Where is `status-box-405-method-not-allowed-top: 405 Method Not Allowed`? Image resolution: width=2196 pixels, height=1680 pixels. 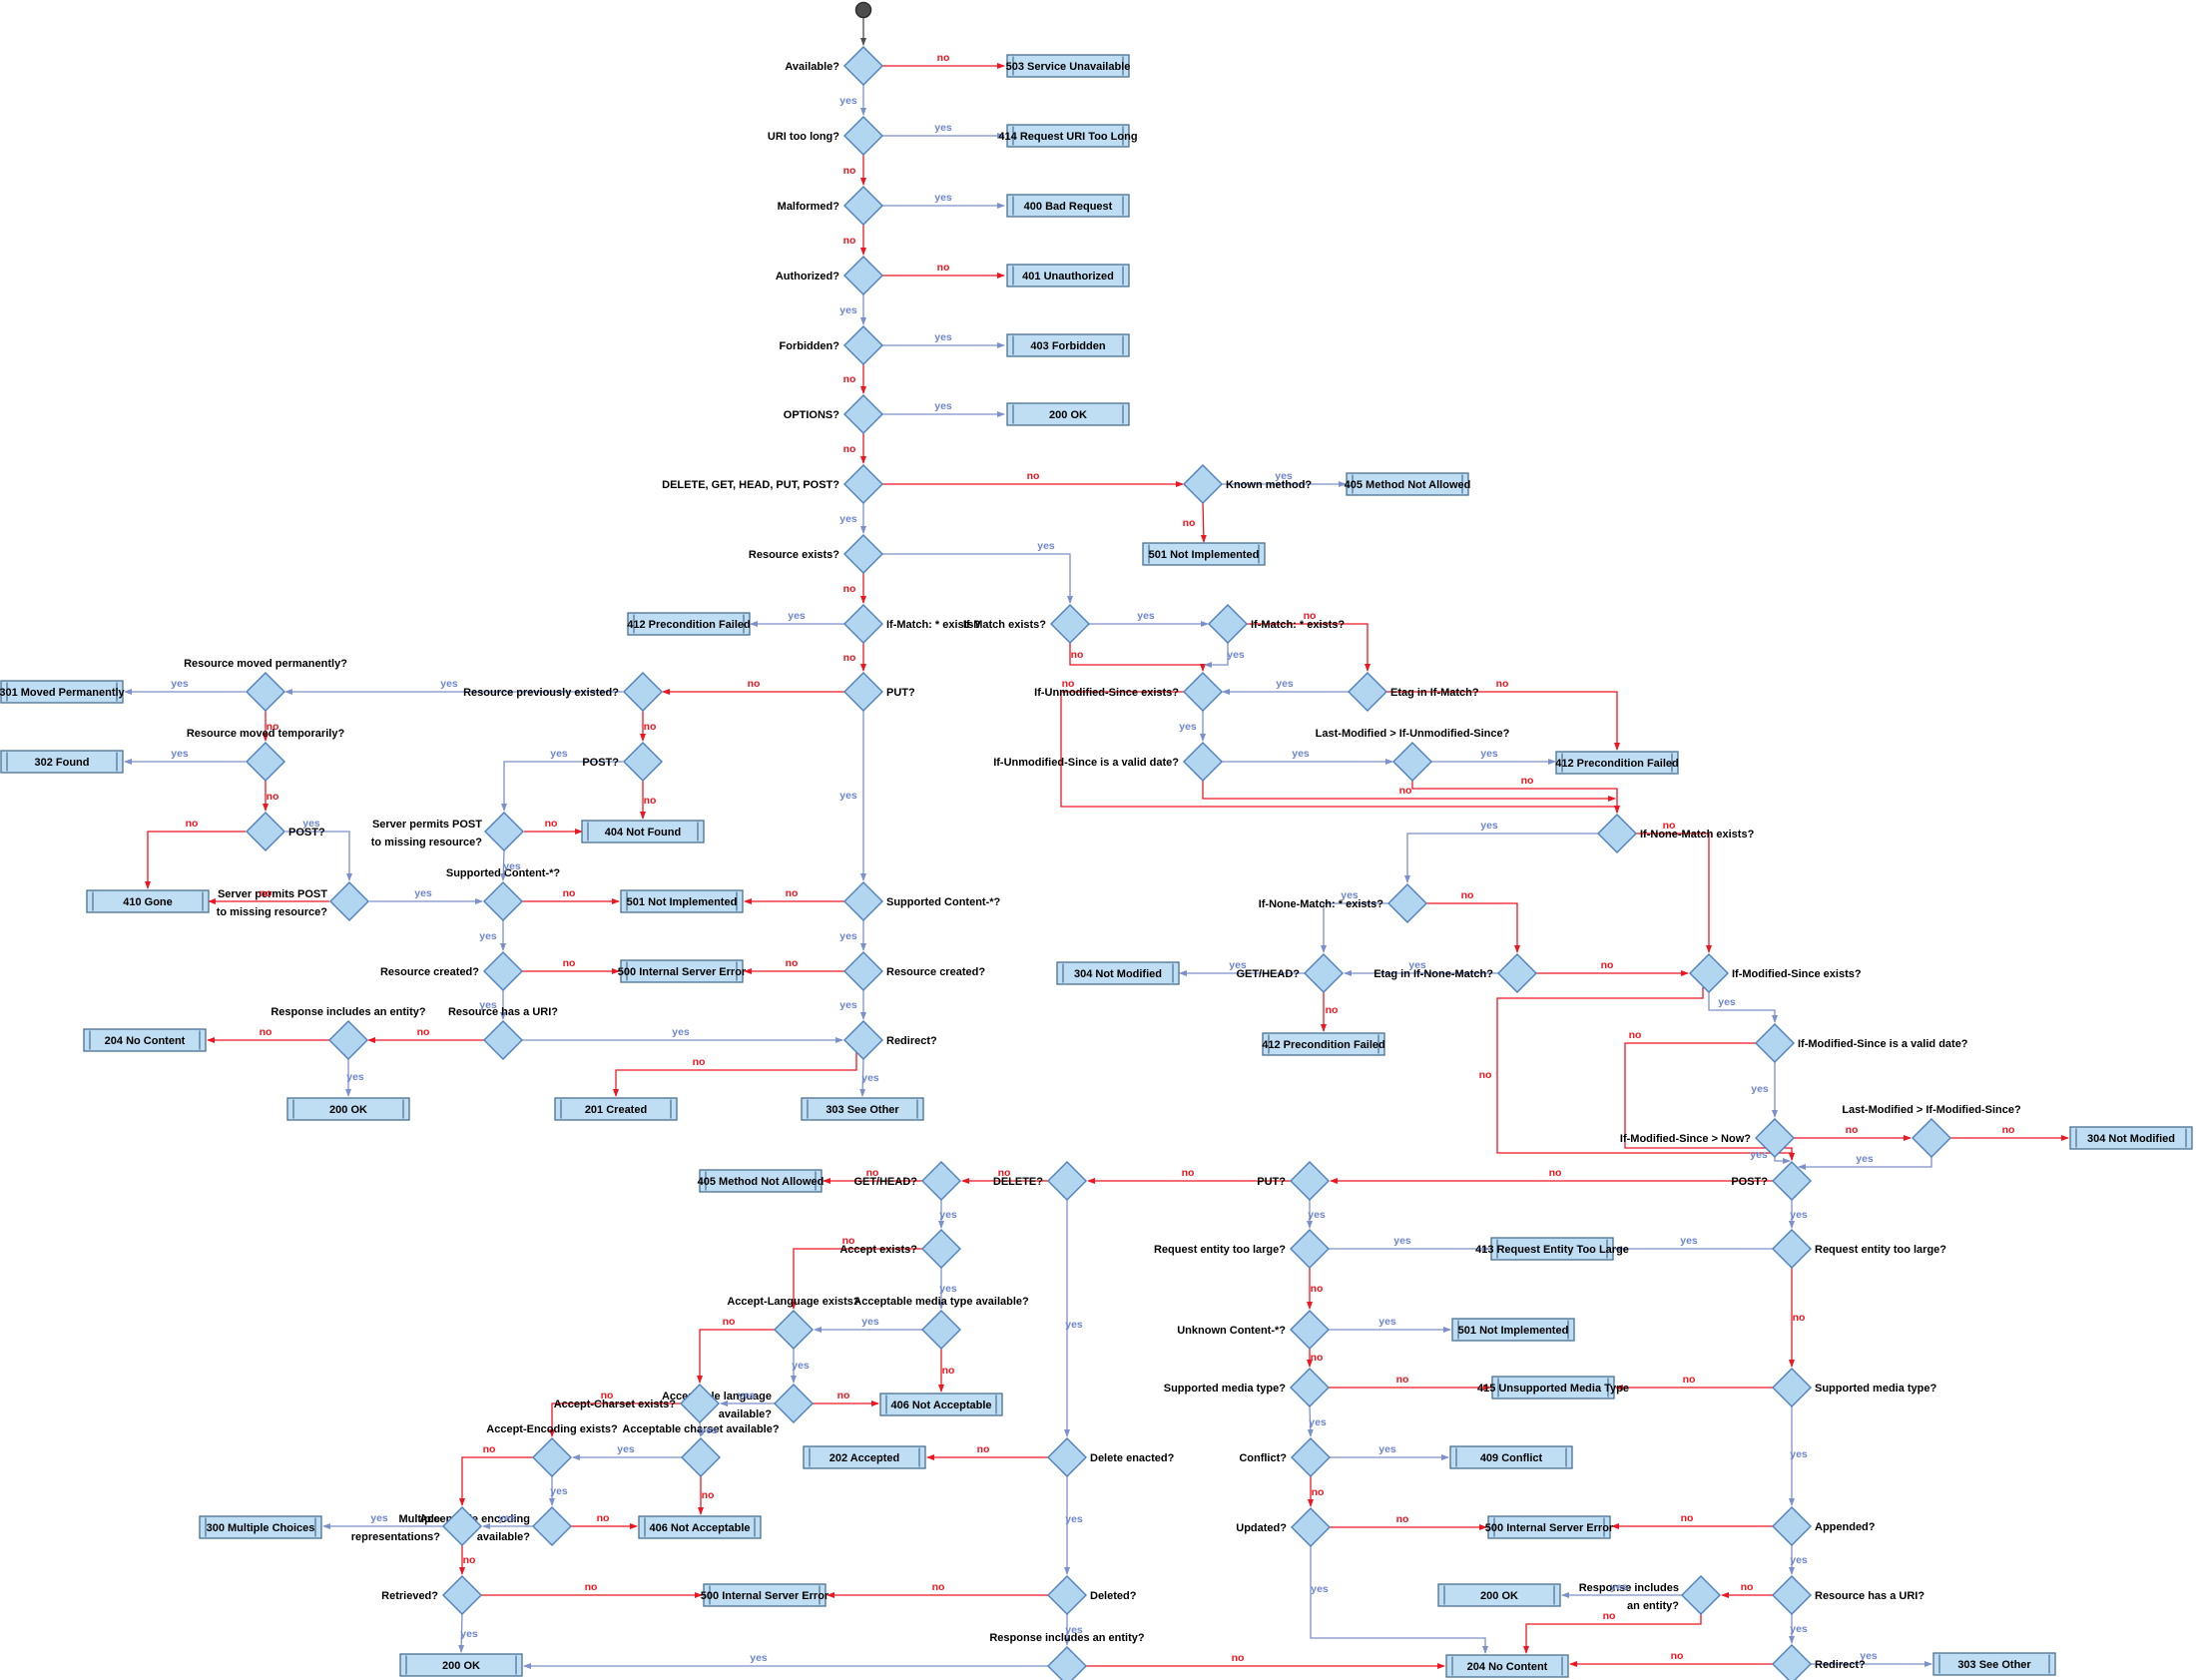 status-box-405-method-not-allowed-top: 405 Method Not Allowed is located at coordinates (1407, 484).